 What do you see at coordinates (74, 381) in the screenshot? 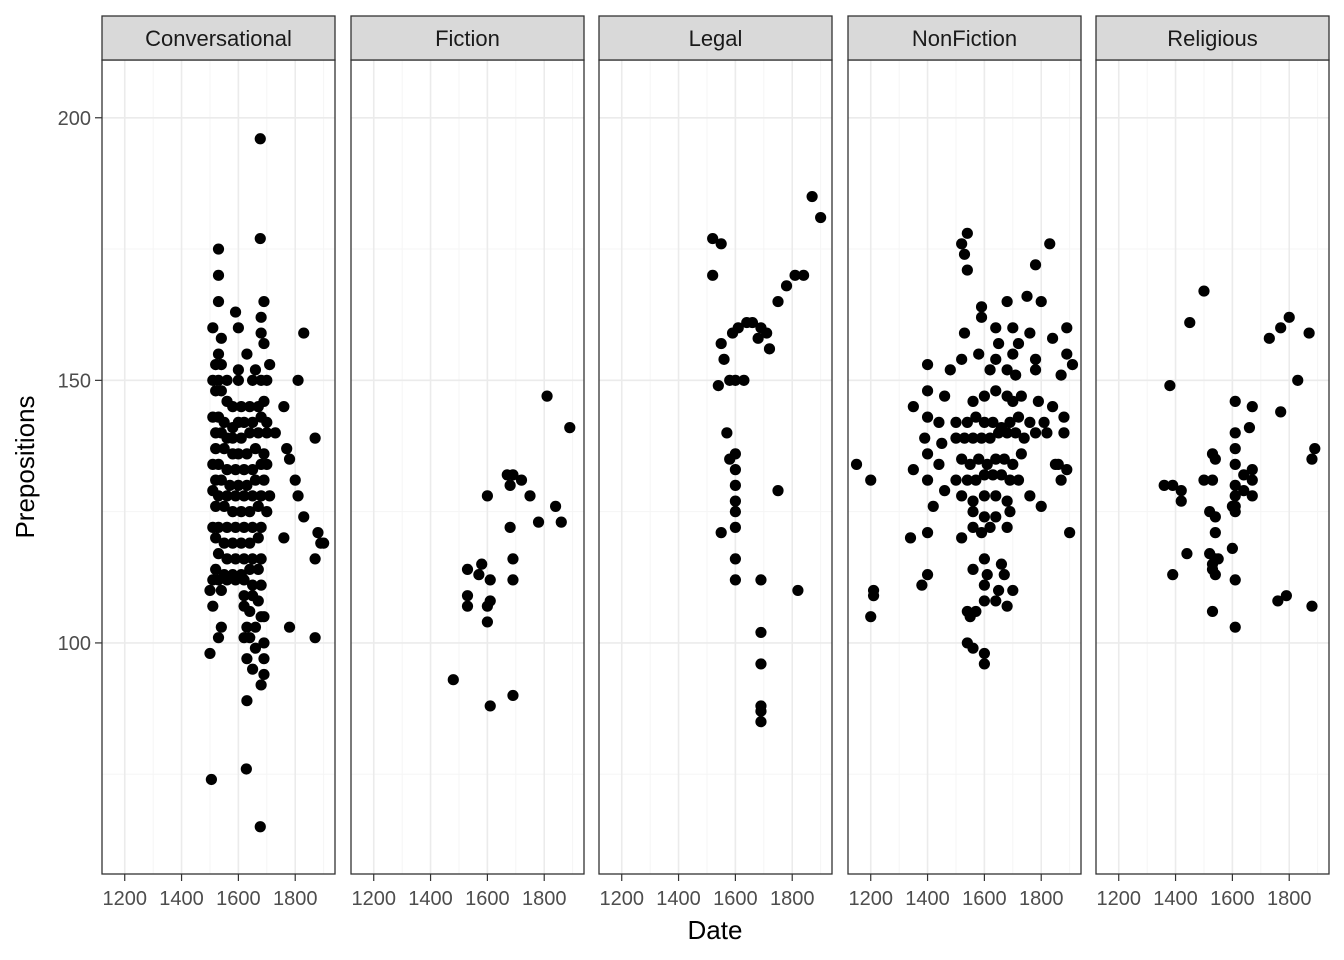
I see `y-tick-label: 150` at bounding box center [74, 381].